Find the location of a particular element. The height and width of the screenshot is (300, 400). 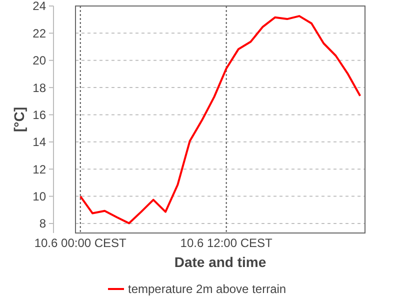

y-tick-label: 16 is located at coordinates (39, 115).